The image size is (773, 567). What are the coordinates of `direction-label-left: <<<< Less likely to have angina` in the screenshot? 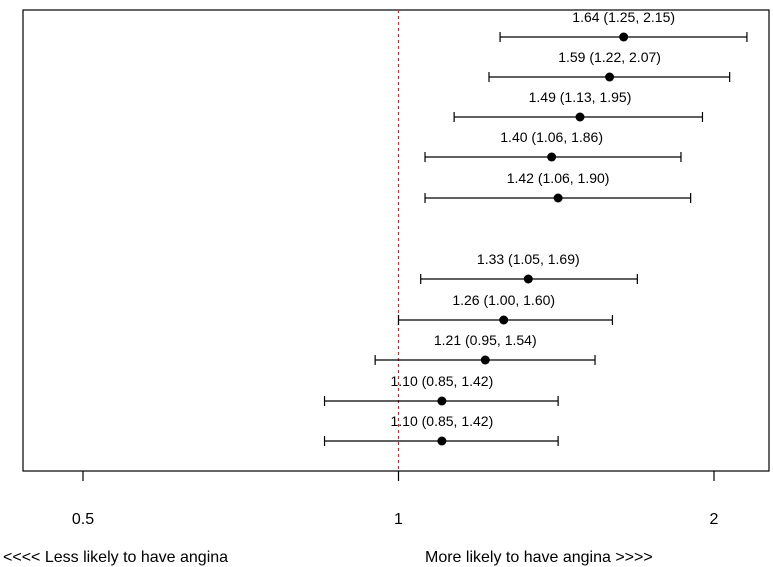 It's located at (115, 557).